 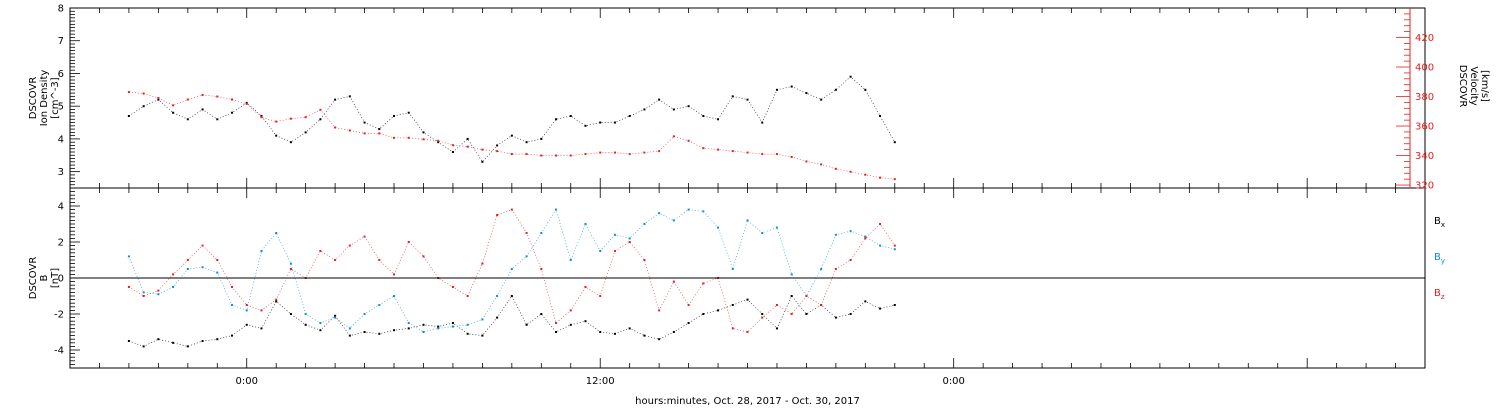 I want to click on x-tick-label-1: 12:00, so click(x=600, y=381).